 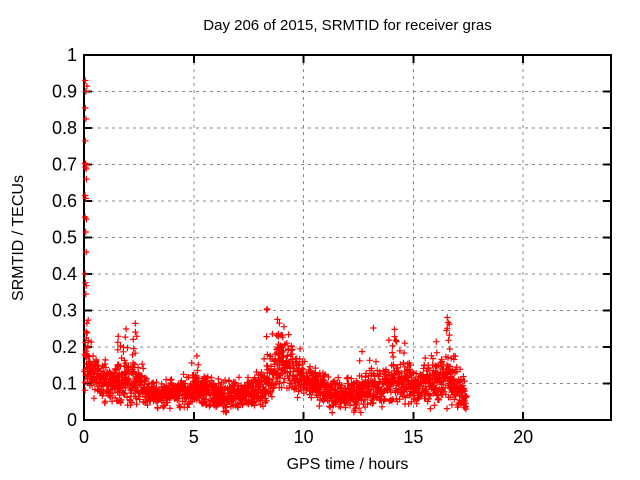 What do you see at coordinates (84, 437) in the screenshot?
I see `x-tick-label: 0` at bounding box center [84, 437].